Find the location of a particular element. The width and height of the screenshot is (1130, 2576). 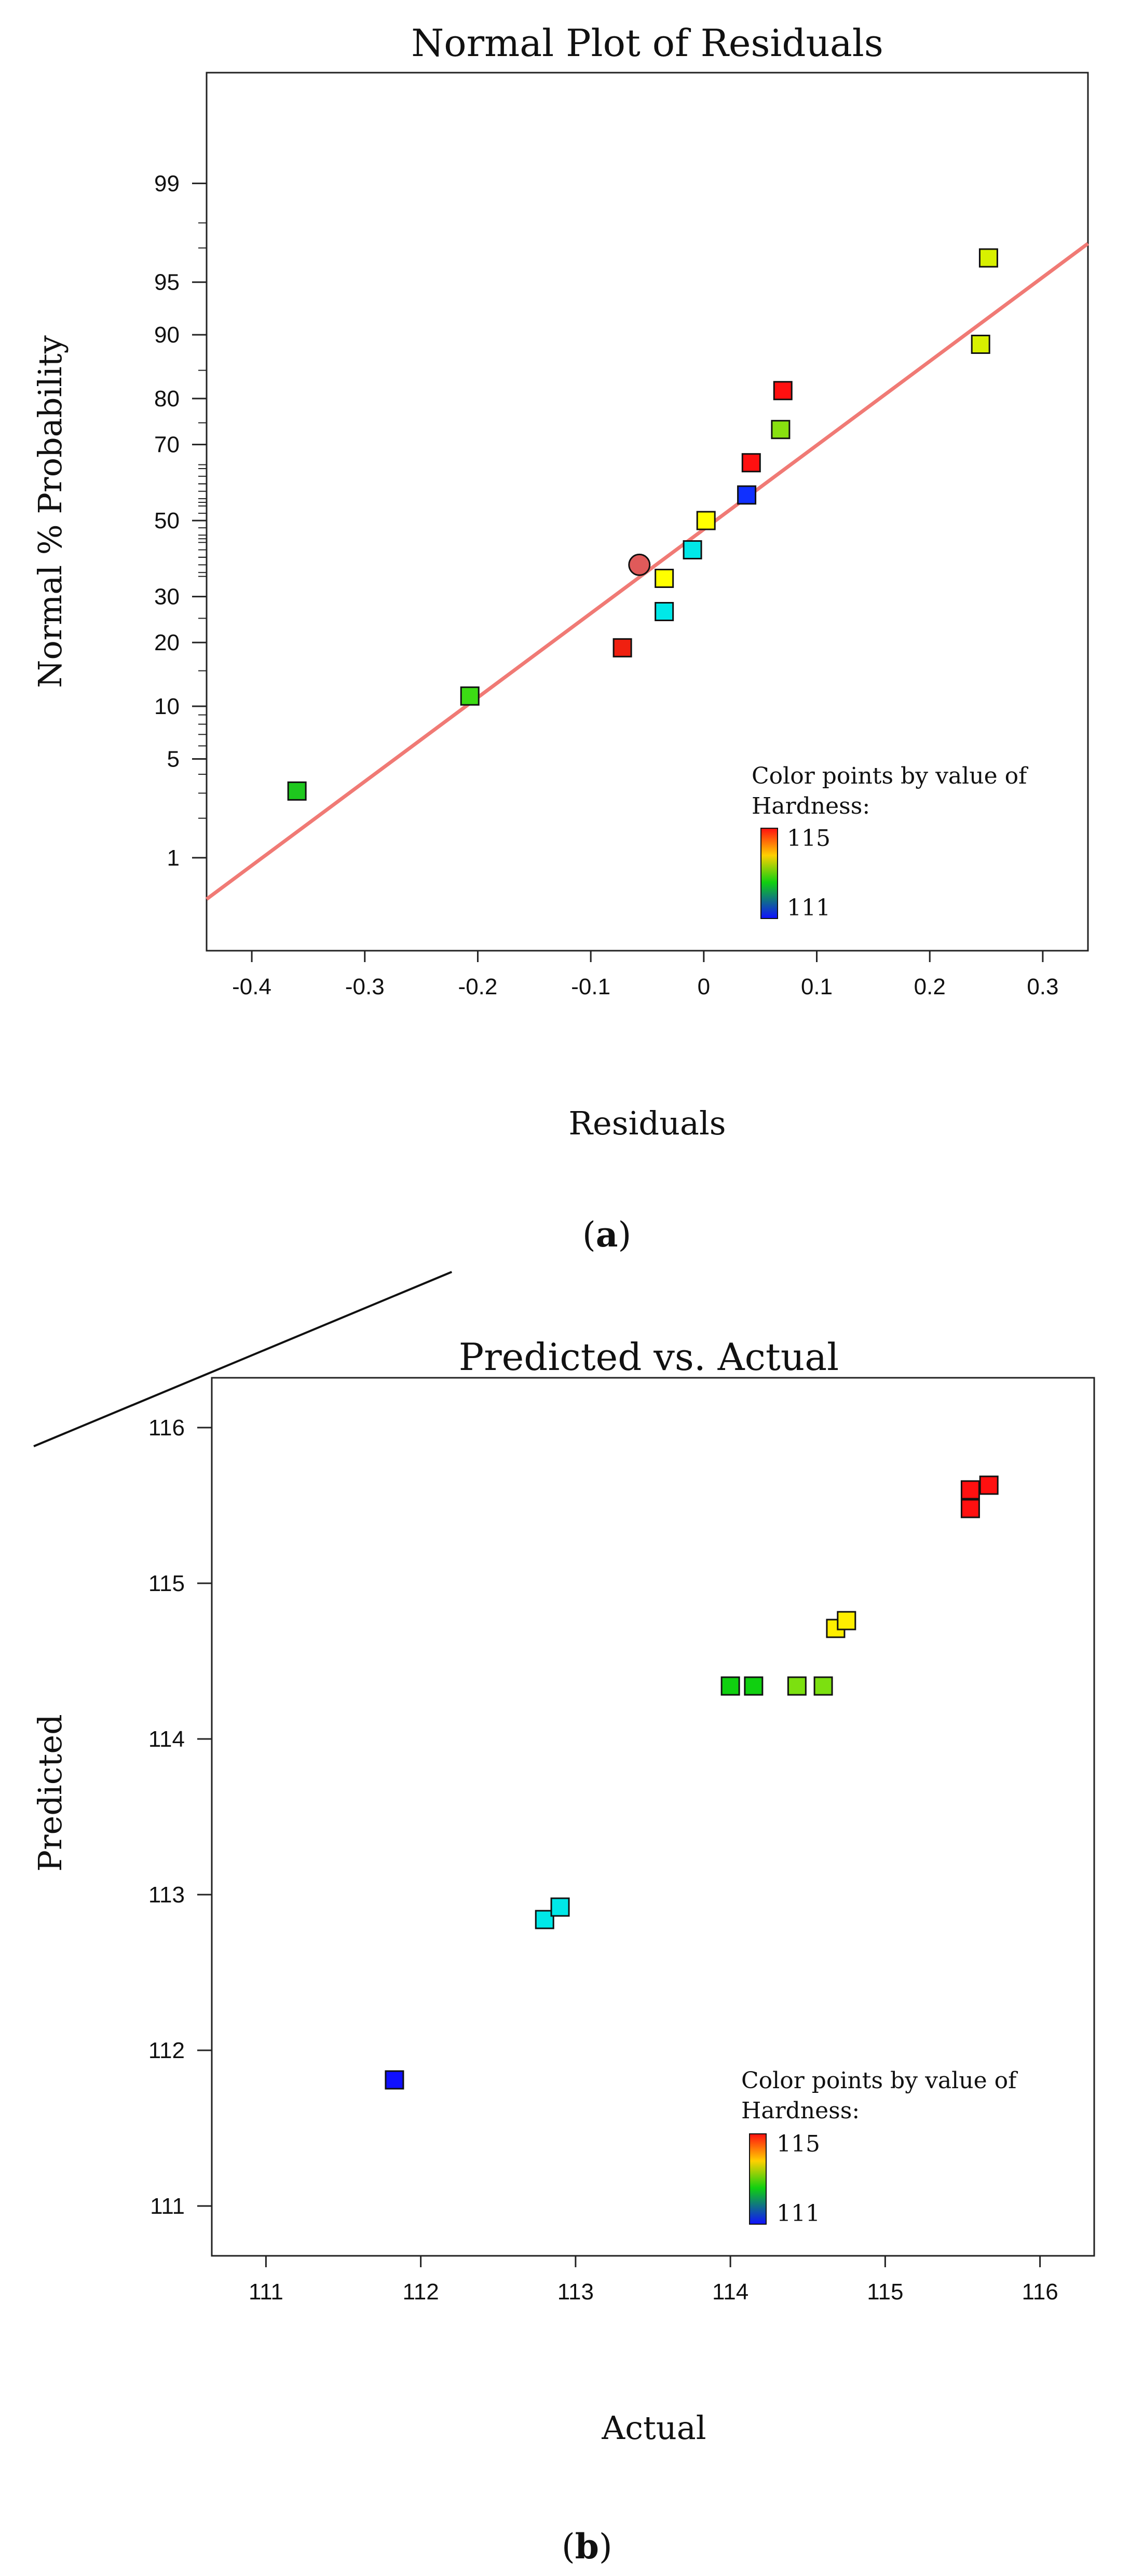

chart-b-x-tick-label: 115 is located at coordinates (885, 2292).